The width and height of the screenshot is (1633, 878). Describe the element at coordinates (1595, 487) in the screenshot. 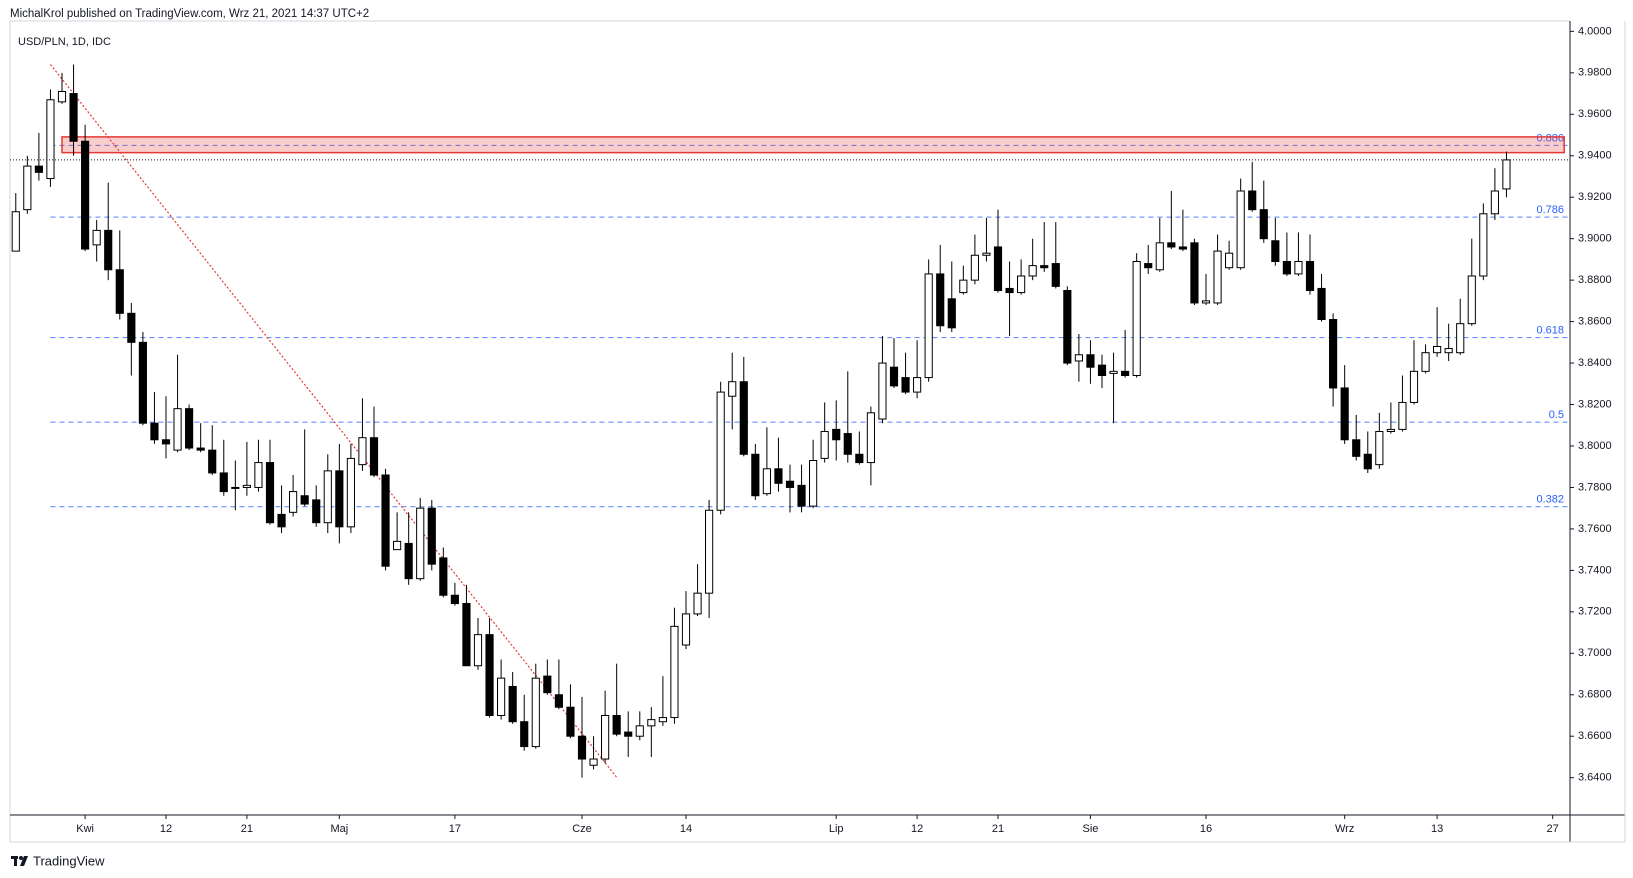

I see `y-tick-label: 3.7800` at that location.